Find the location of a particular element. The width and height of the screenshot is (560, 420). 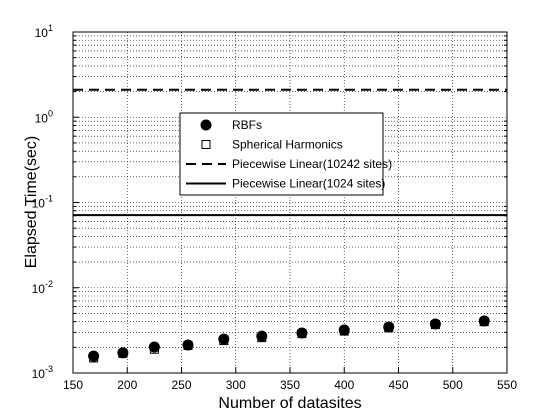

x-tick-label: 450 is located at coordinates (398, 385).